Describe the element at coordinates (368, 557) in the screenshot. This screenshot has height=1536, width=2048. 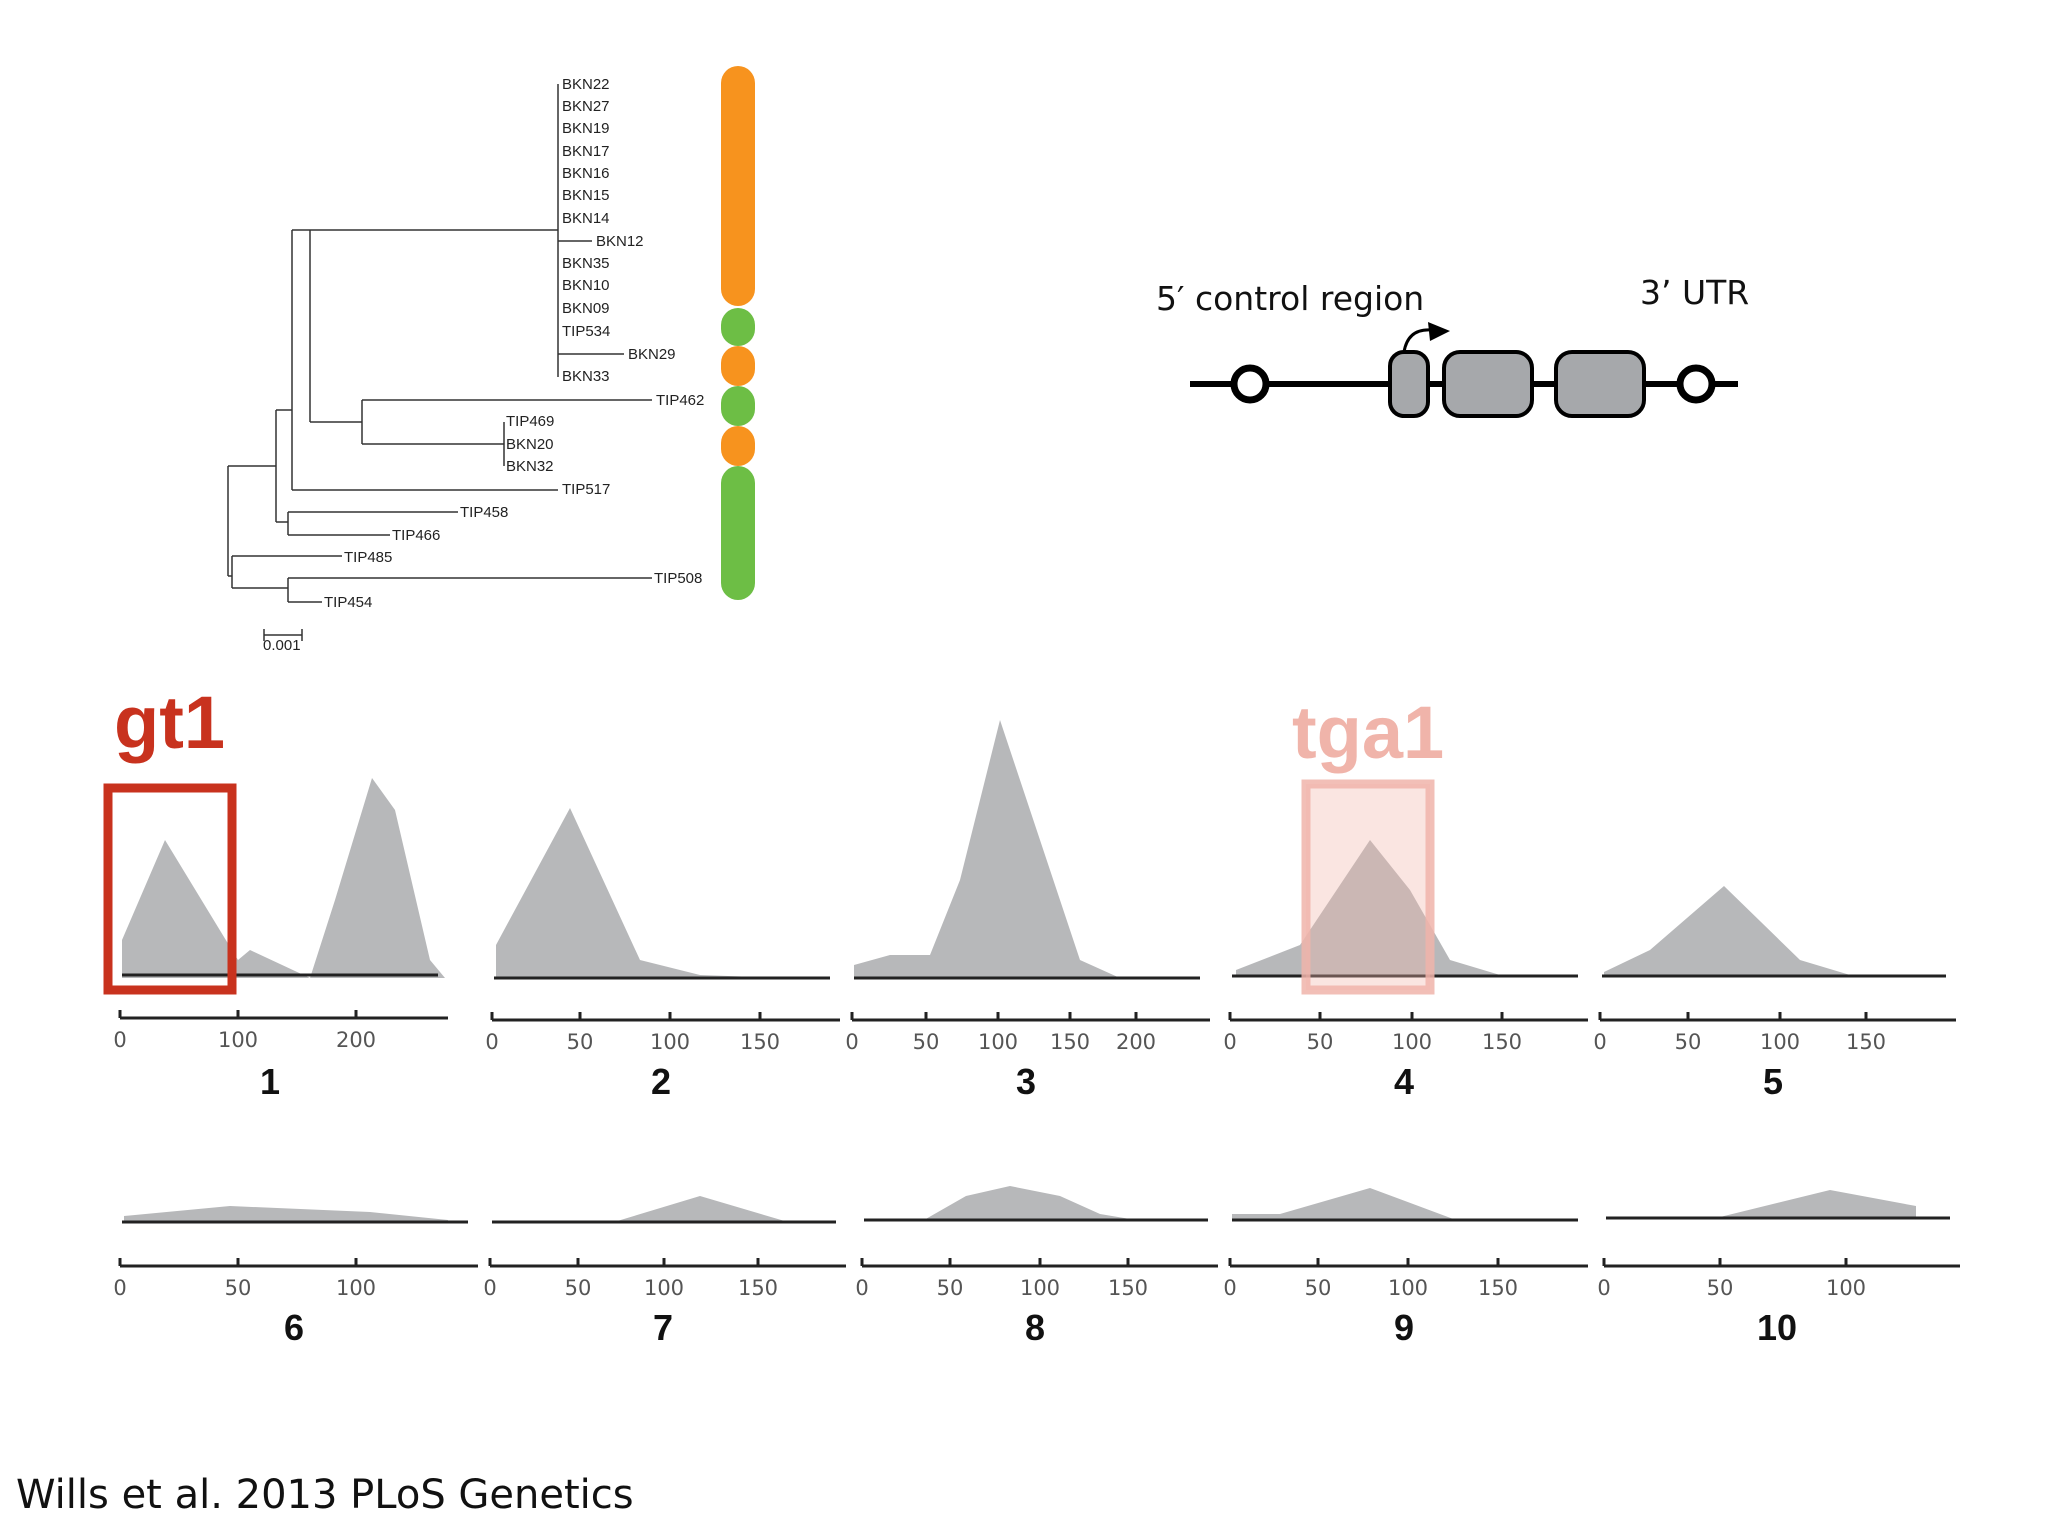
I see `tree-tip-label-tip485: TIP485` at that location.